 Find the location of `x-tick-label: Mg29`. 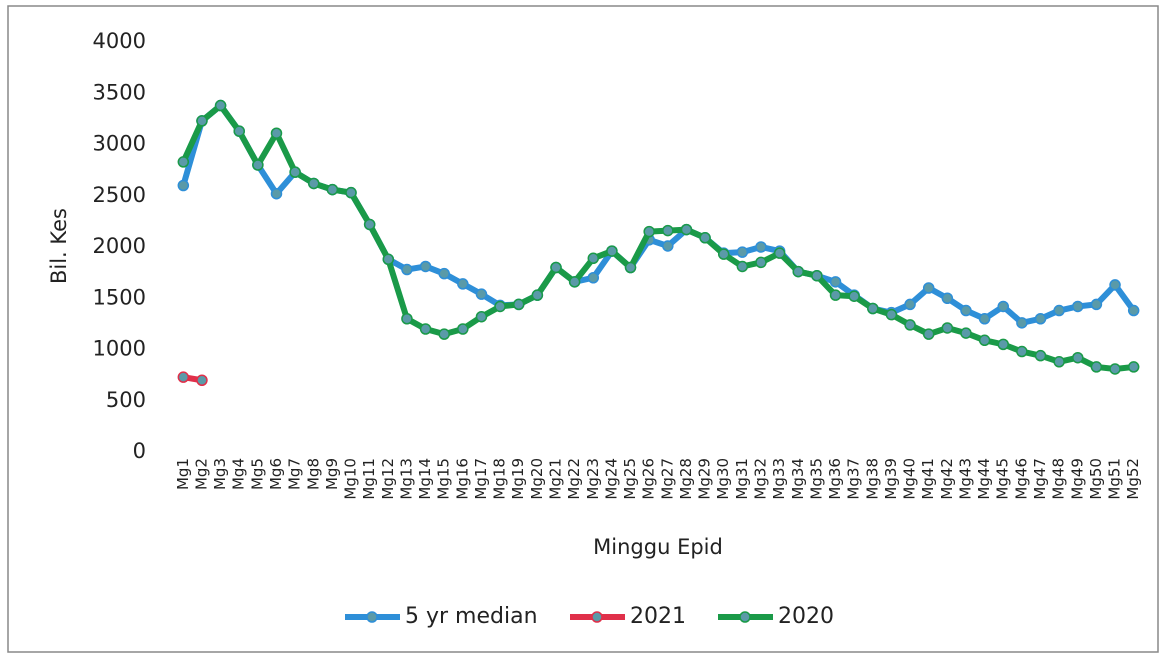

x-tick-label: Mg29 is located at coordinates (705, 479).